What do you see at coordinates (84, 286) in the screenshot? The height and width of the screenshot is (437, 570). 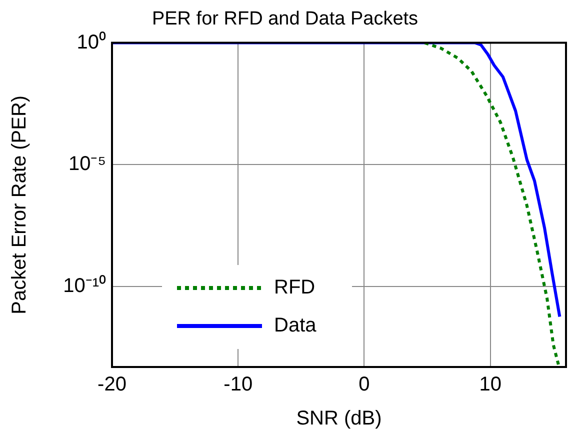 I see `y-tick-label: 10⁻¹⁰` at bounding box center [84, 286].